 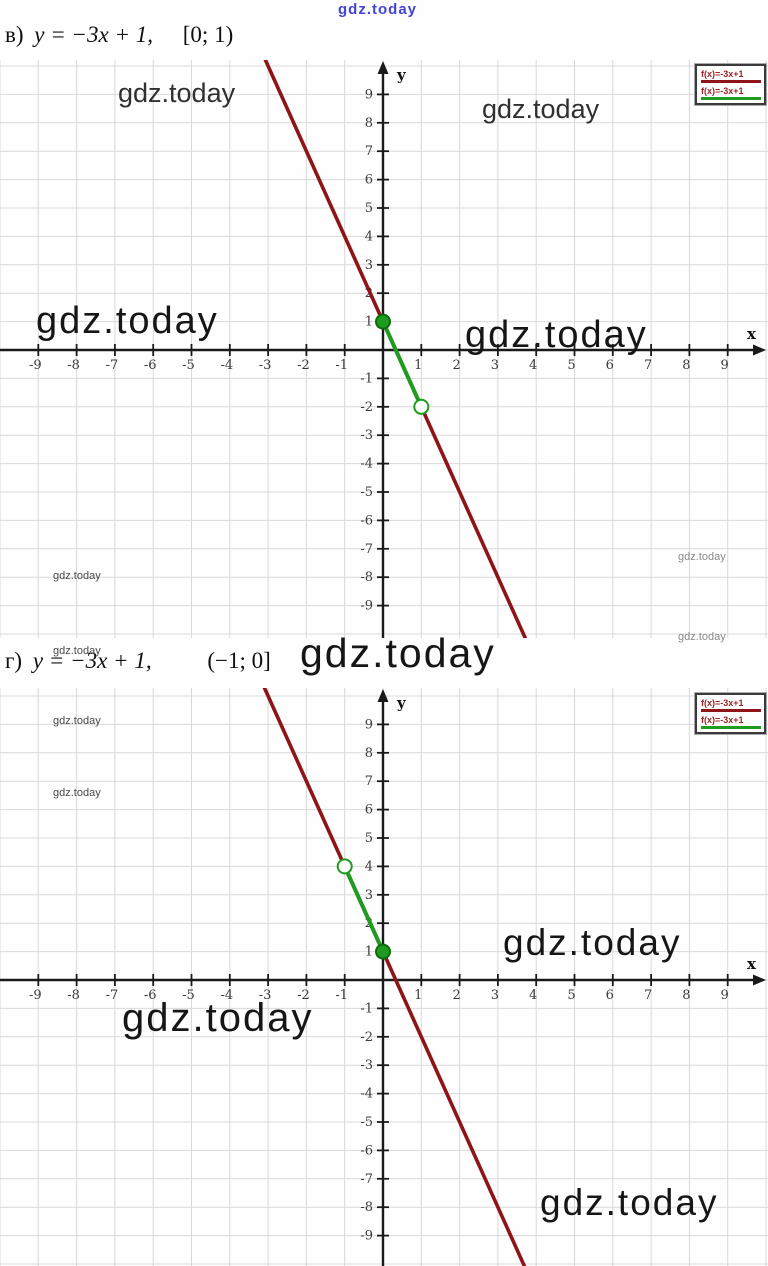 I want to click on legend-label-red: f(x)=-3x+1, so click(x=722, y=703).